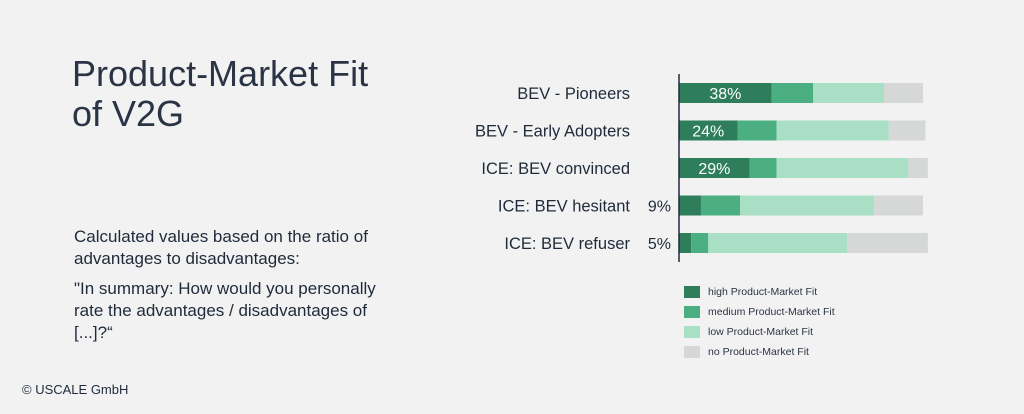  I want to click on legend-swatch-medium, so click(692, 312).